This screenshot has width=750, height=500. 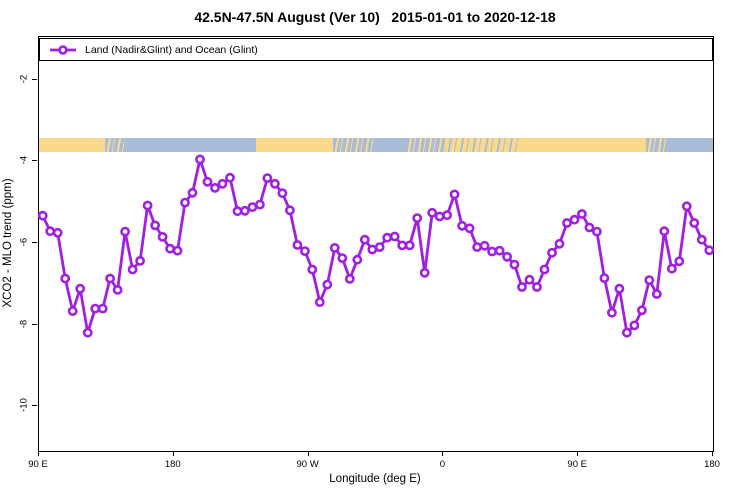 What do you see at coordinates (63, 49) in the screenshot?
I see `legend-marker-icon` at bounding box center [63, 49].